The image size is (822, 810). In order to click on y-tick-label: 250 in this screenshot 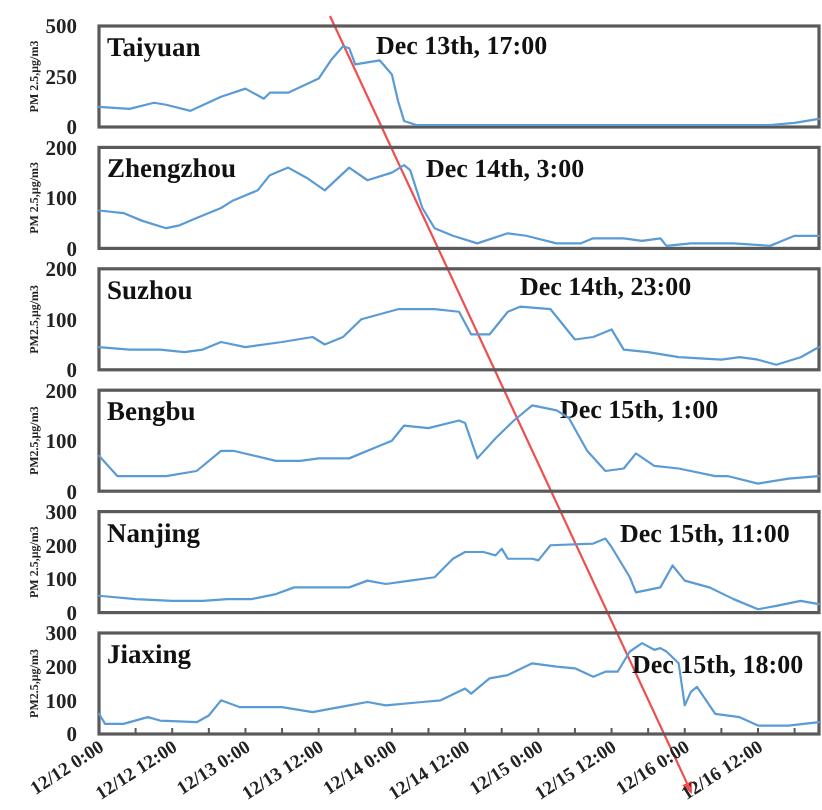, I will do `click(61, 78)`.